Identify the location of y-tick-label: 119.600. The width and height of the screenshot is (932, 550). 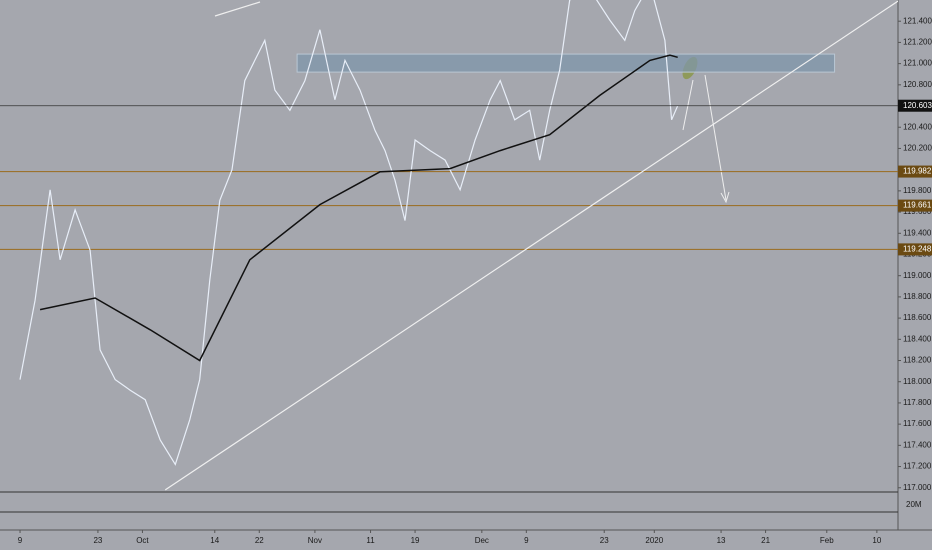
(917, 211).